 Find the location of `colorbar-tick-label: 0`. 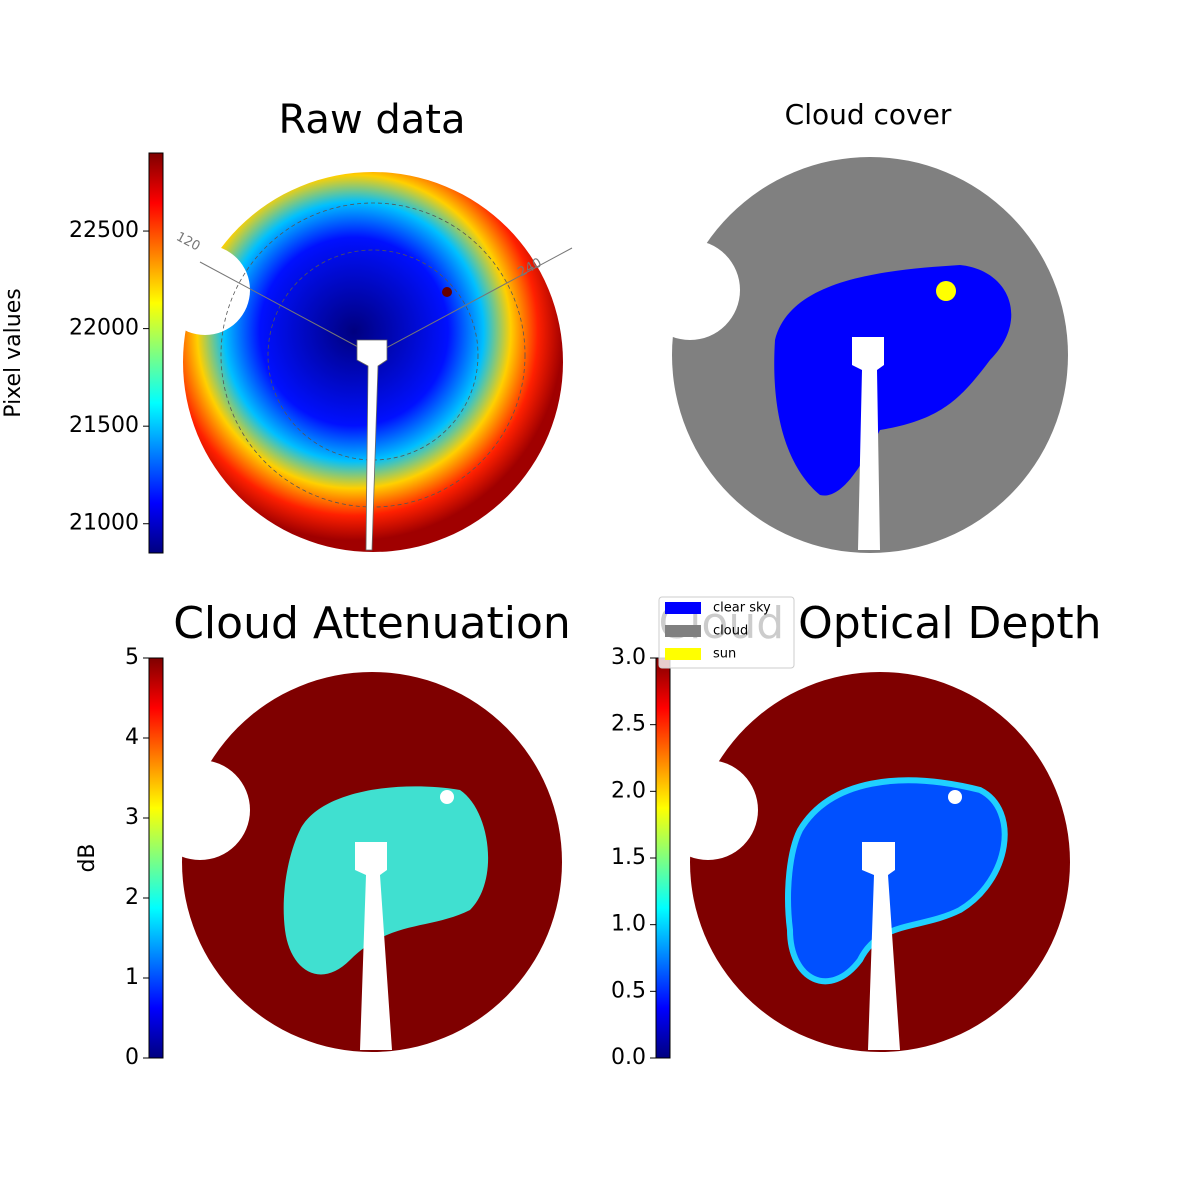

colorbar-tick-label: 0 is located at coordinates (132, 1057).